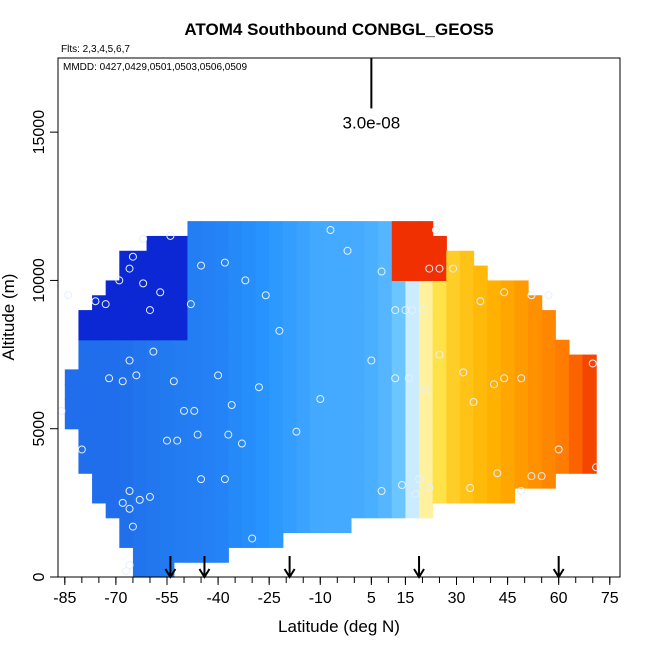  I want to click on x-tick-label: -55, so click(166, 598).